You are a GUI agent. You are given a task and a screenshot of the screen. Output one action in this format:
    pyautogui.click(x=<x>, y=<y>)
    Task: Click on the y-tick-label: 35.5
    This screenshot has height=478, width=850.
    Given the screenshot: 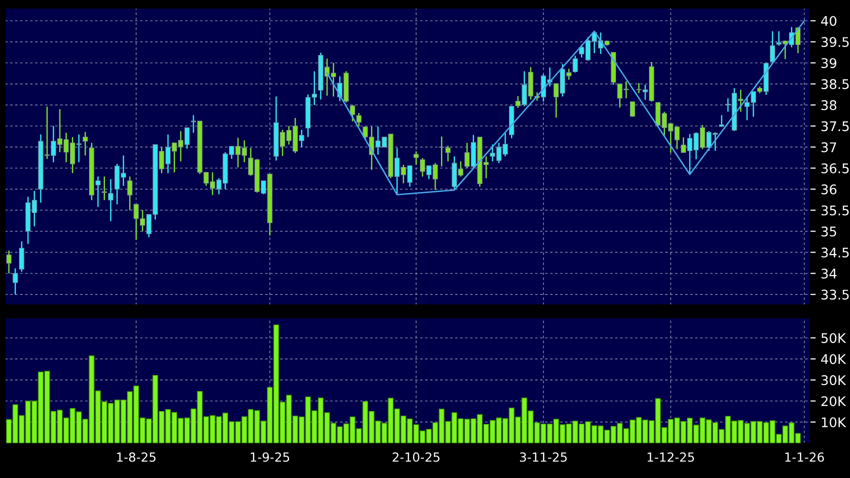 What is the action you would take?
    pyautogui.click(x=835, y=210)
    